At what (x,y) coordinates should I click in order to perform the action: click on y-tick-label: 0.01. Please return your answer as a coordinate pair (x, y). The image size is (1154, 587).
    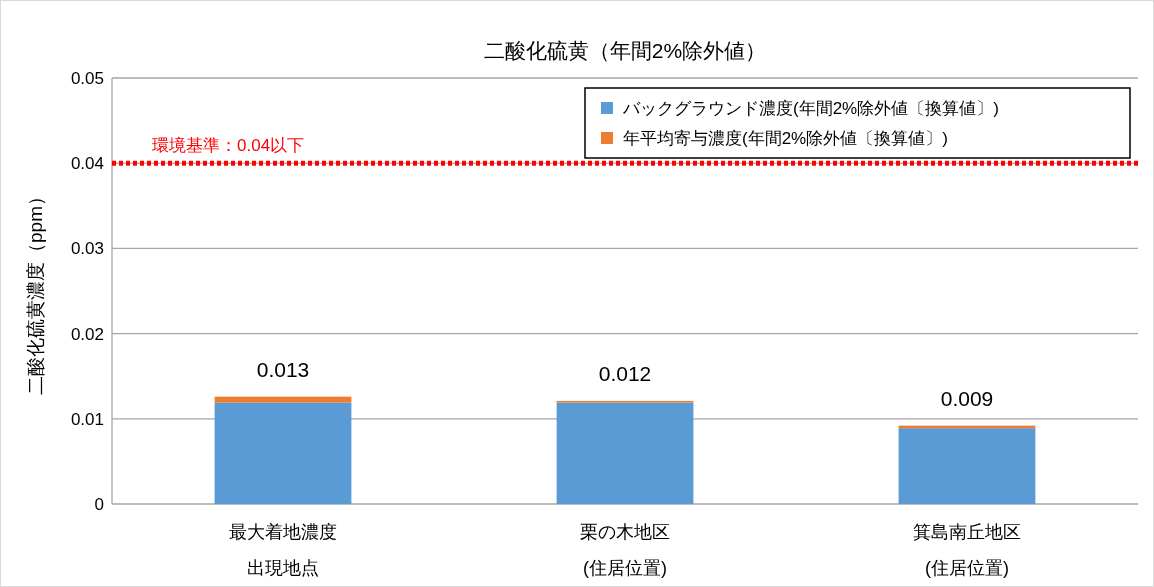
    Looking at the image, I should click on (87, 419).